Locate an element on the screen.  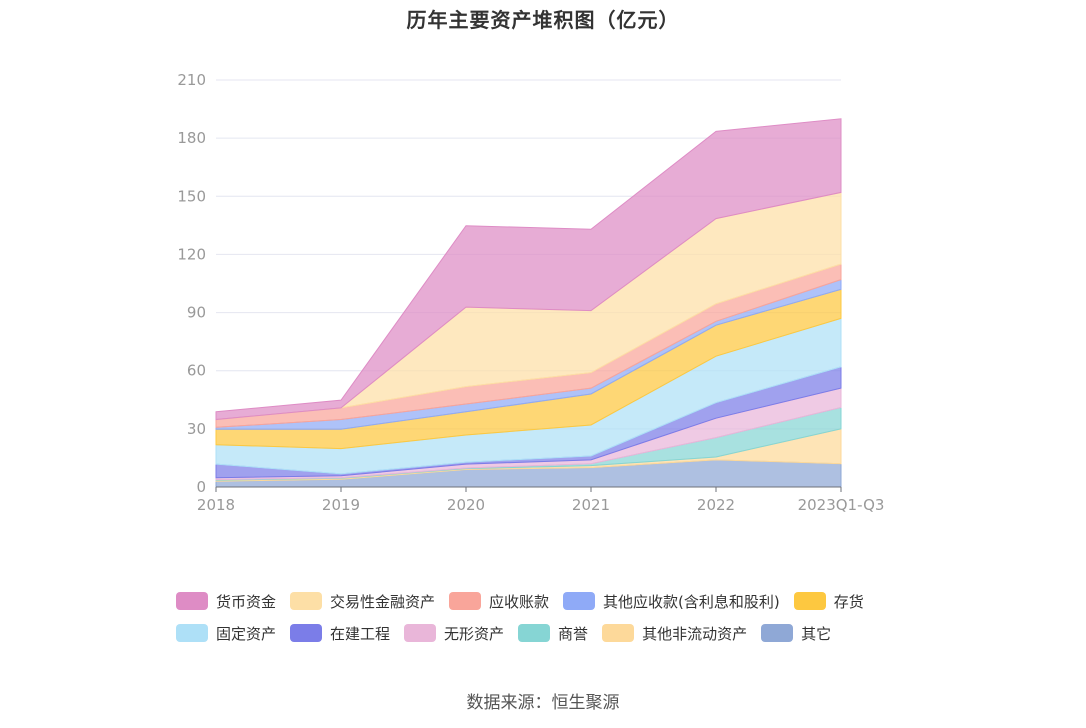
legend-item: 其它 is located at coordinates (796, 633).